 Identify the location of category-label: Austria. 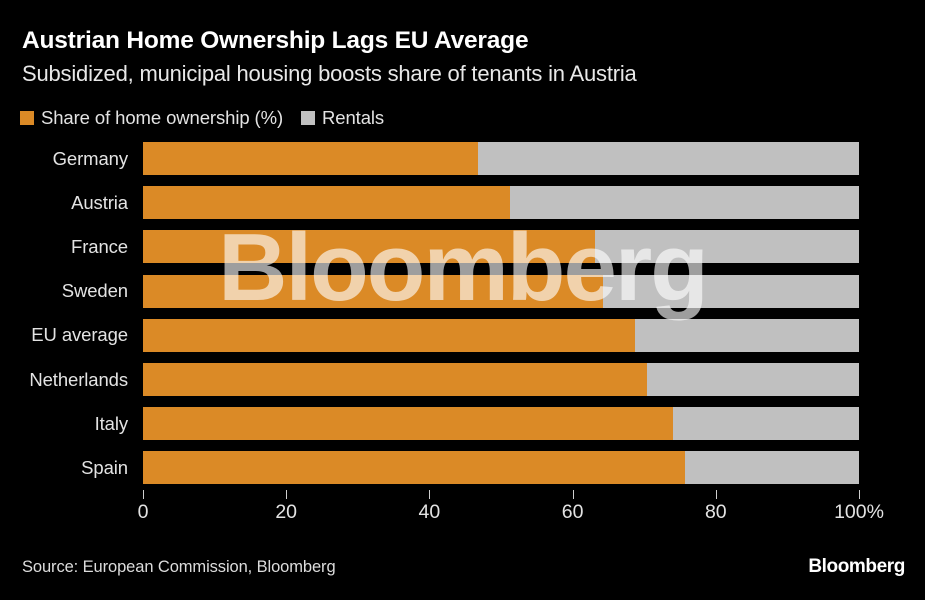
(99, 202).